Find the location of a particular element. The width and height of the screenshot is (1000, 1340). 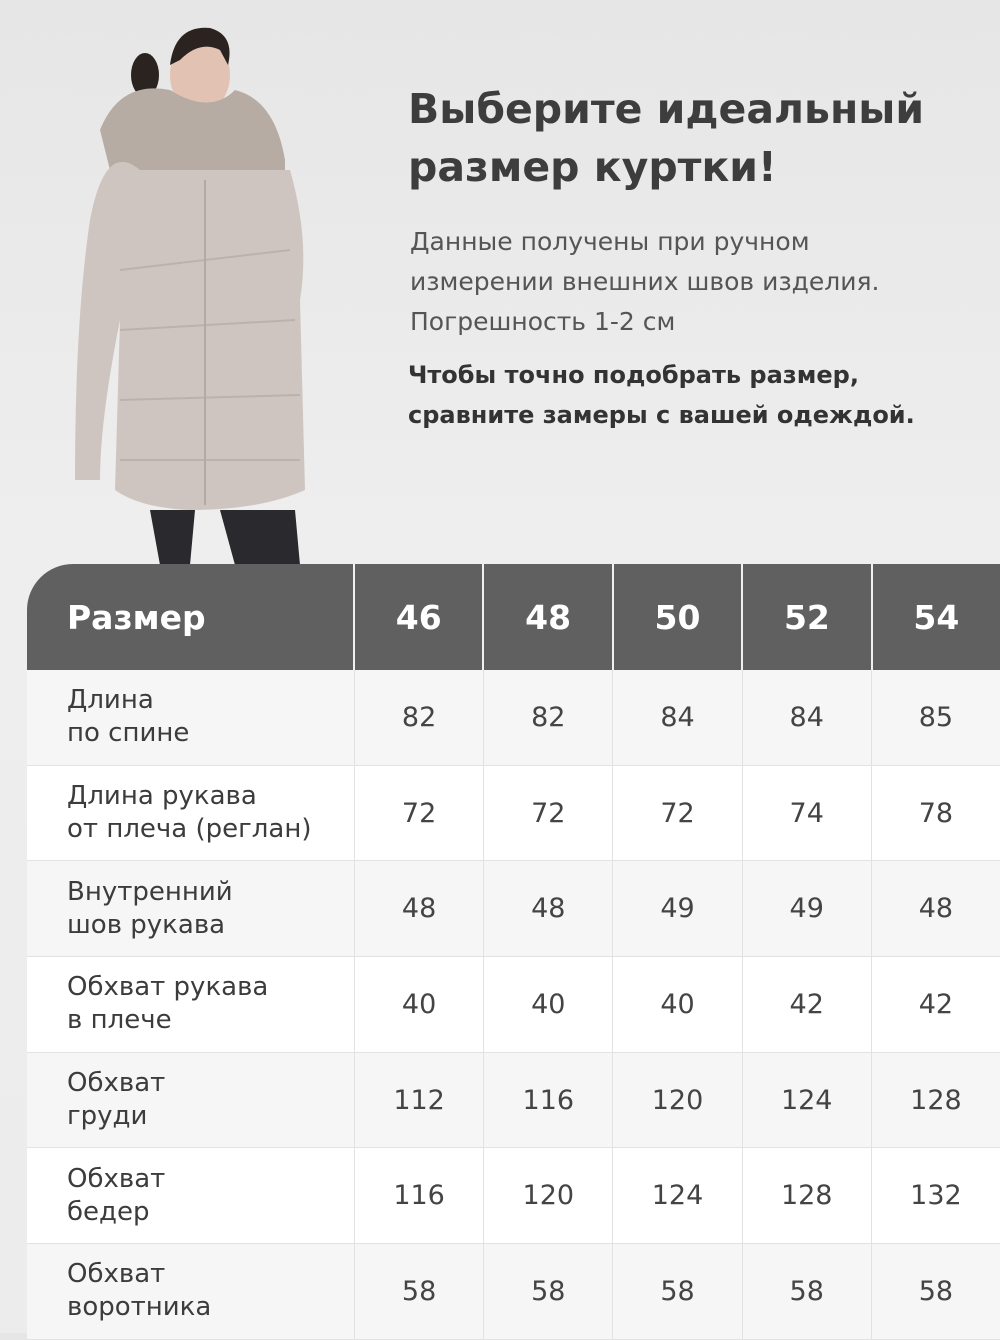

model-photo is located at coordinates (190, 296).